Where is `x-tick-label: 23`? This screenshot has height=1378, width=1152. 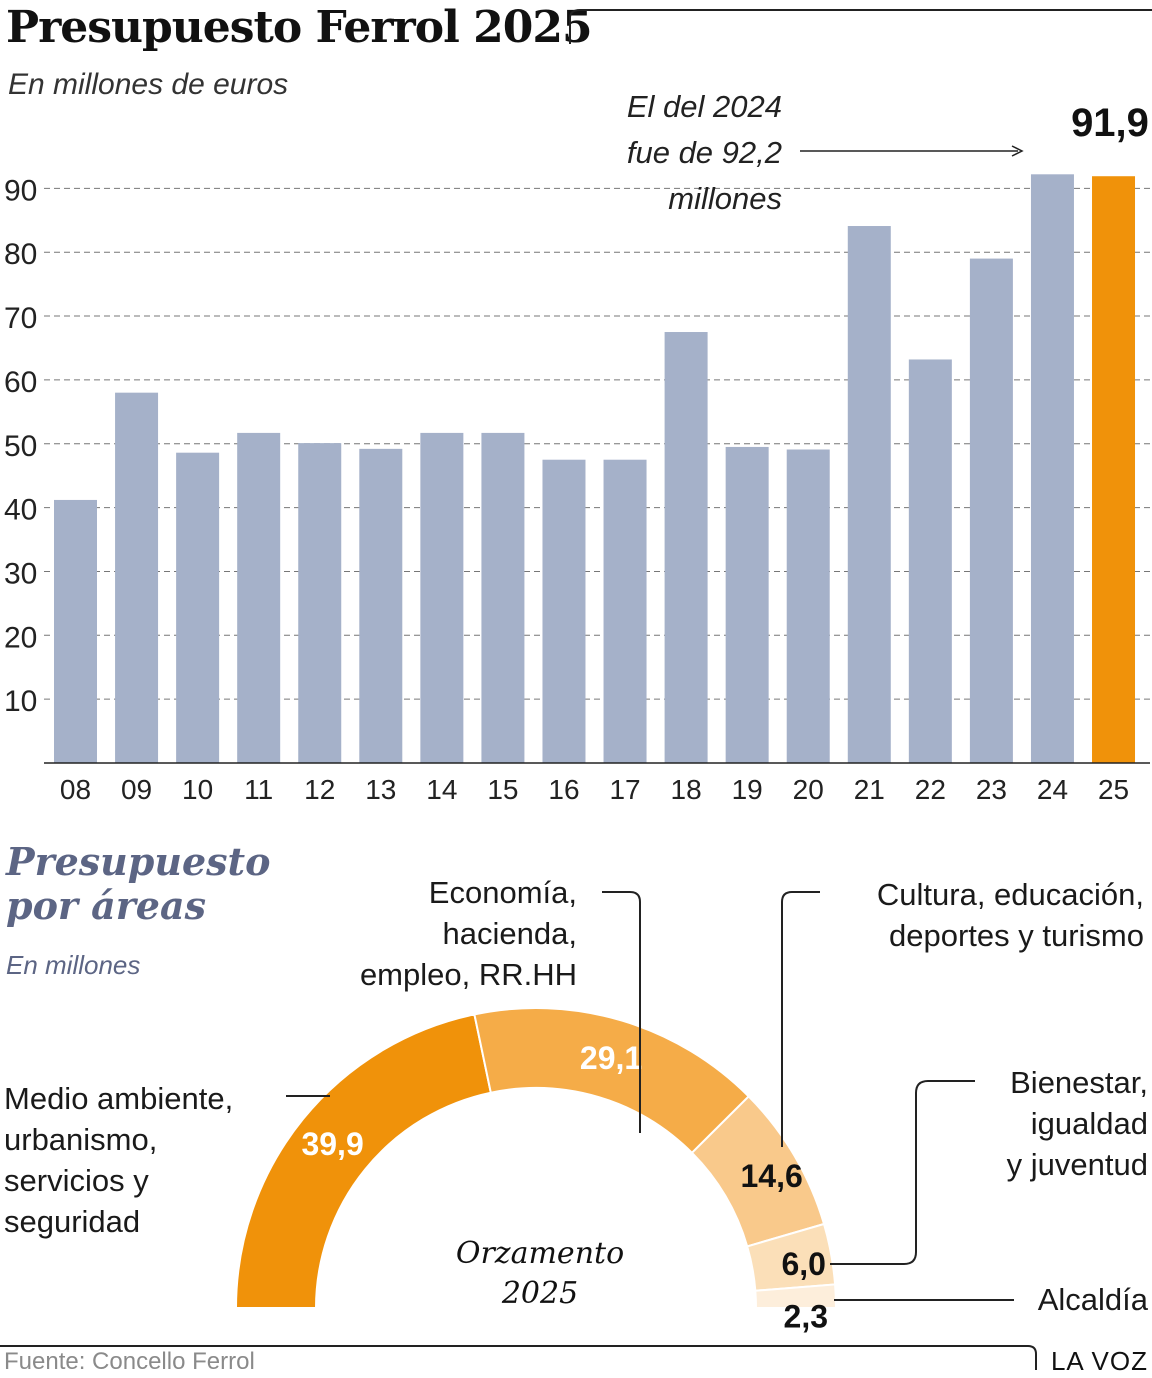
x-tick-label: 23 is located at coordinates (991, 789).